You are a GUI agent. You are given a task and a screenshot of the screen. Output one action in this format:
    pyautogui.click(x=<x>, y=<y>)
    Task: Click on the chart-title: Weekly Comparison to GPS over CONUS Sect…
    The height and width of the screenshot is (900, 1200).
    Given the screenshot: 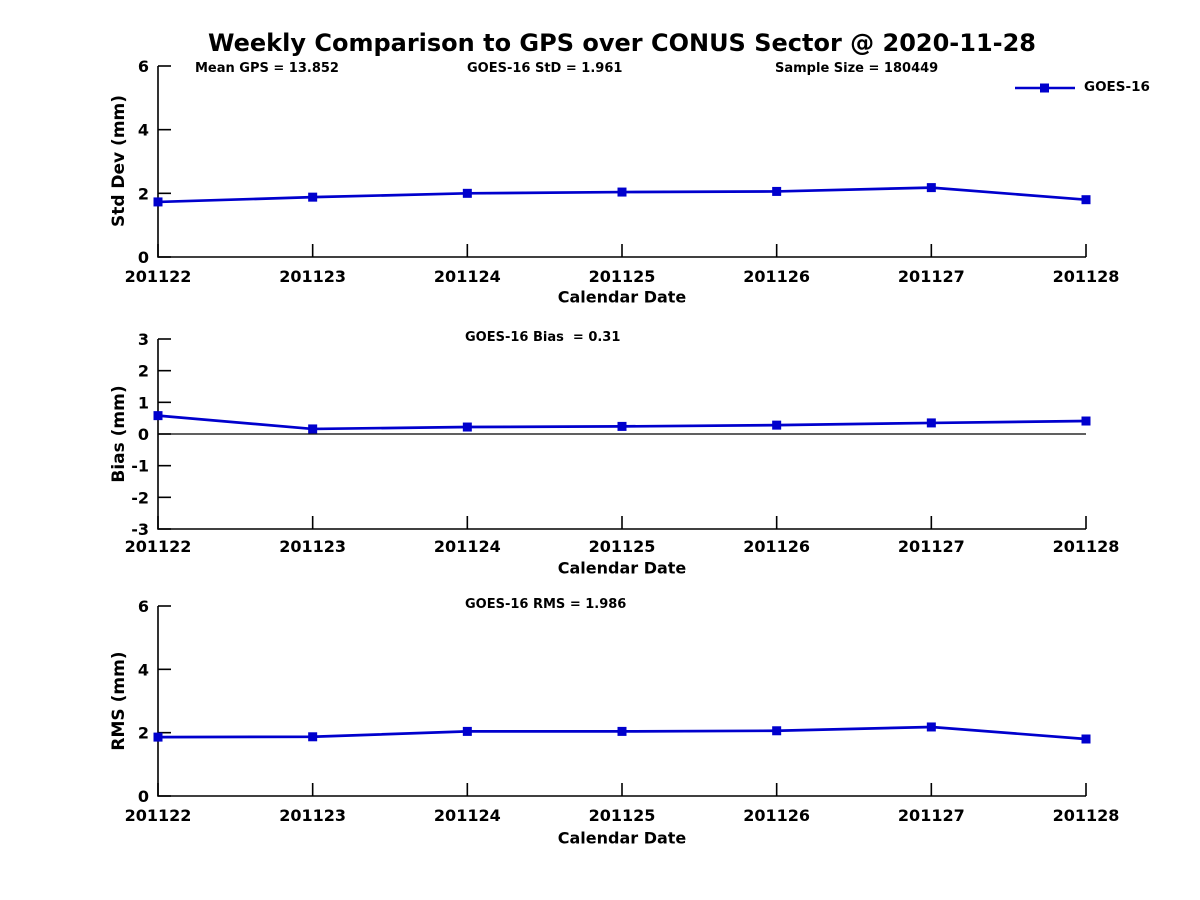 What is the action you would take?
    pyautogui.click(x=622, y=43)
    